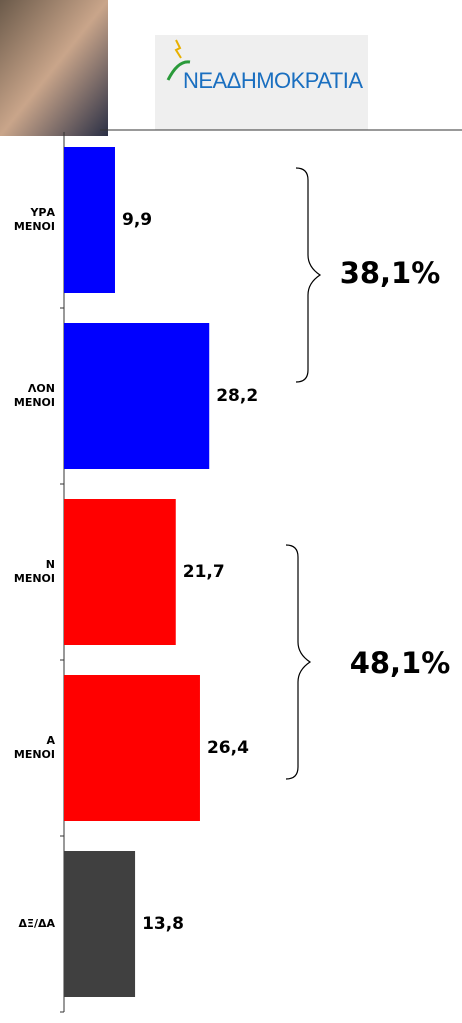  What do you see at coordinates (390, 273) in the screenshot?
I see `annotation: 38,1%` at bounding box center [390, 273].